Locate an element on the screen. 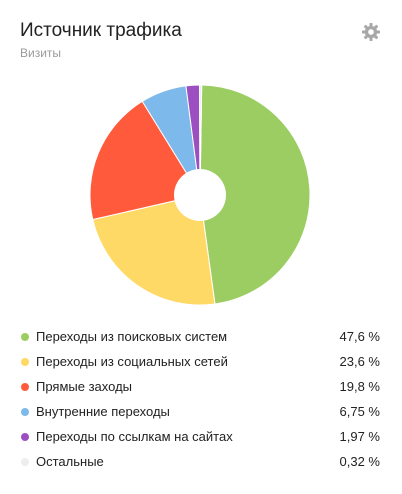 The width and height of the screenshot is (402, 494). legend-value: 23,6 % is located at coordinates (359, 361).